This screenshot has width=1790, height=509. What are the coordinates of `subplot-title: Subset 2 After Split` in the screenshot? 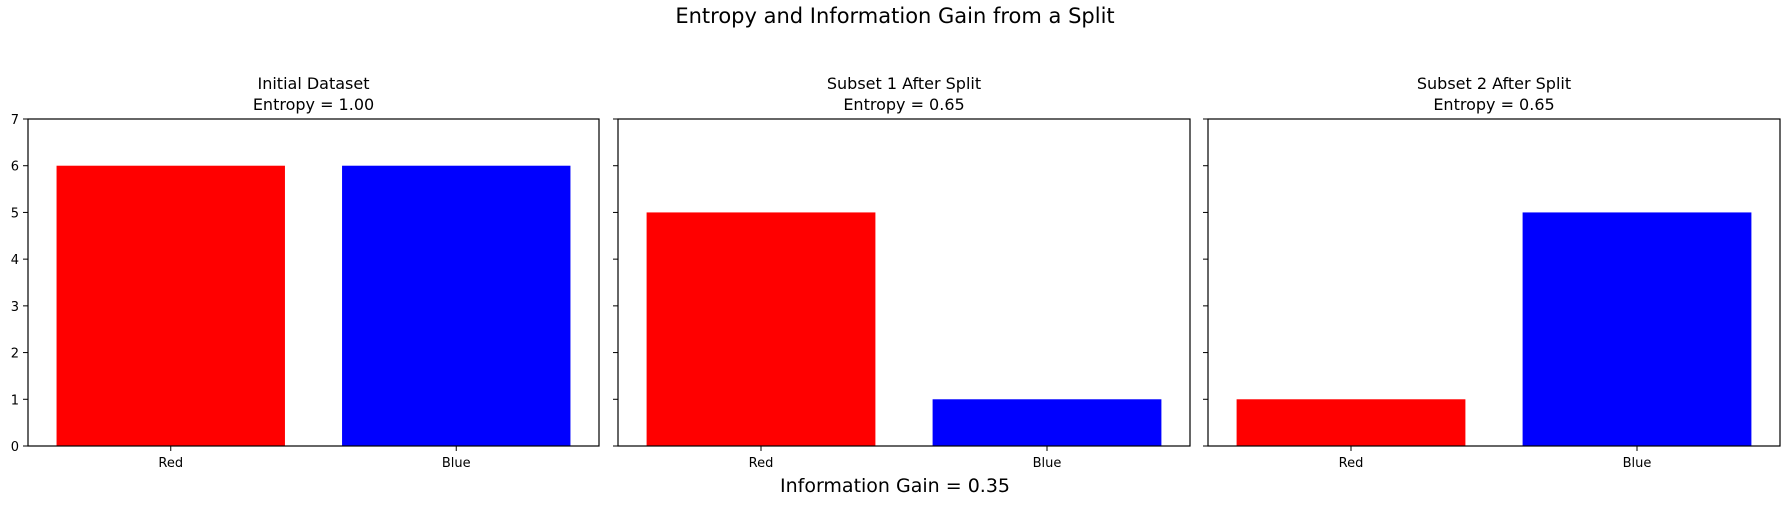 It's located at (1494, 83).